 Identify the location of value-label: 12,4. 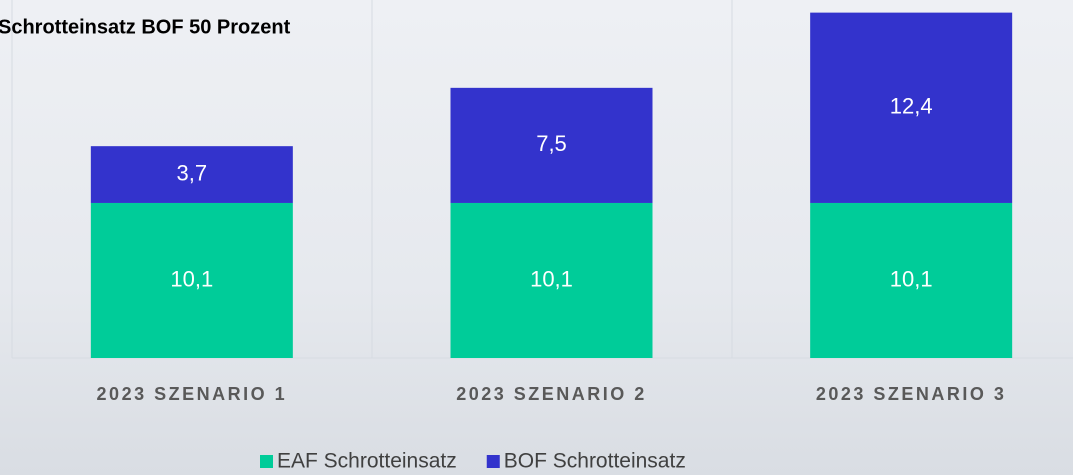
(911, 106).